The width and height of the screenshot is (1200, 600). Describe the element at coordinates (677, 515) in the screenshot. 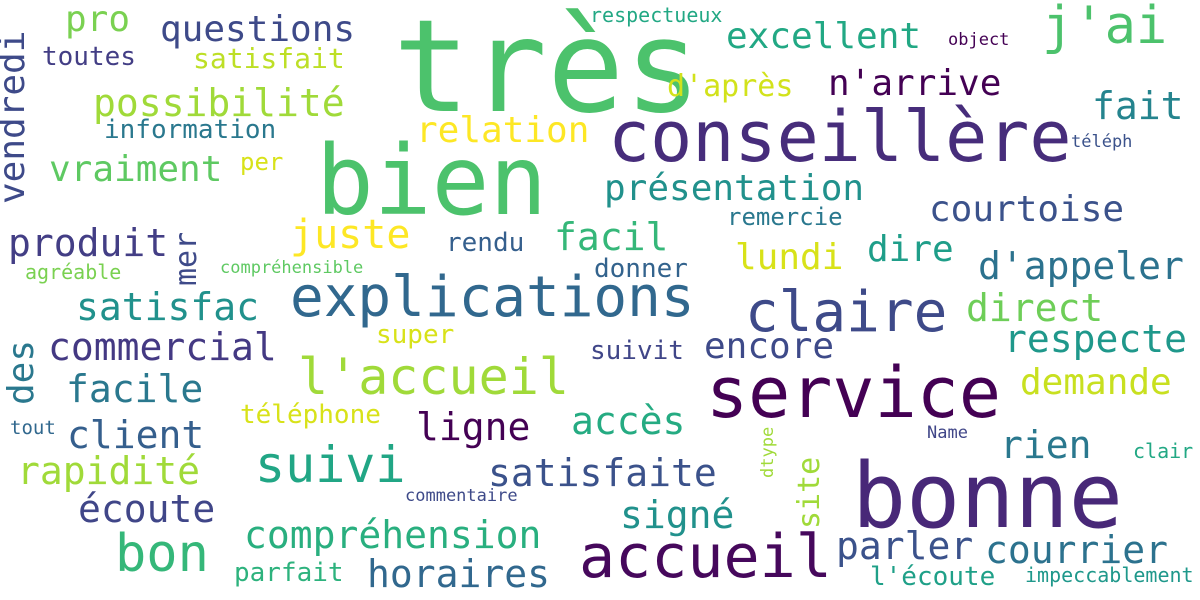

I see `word-signe: signé` at that location.